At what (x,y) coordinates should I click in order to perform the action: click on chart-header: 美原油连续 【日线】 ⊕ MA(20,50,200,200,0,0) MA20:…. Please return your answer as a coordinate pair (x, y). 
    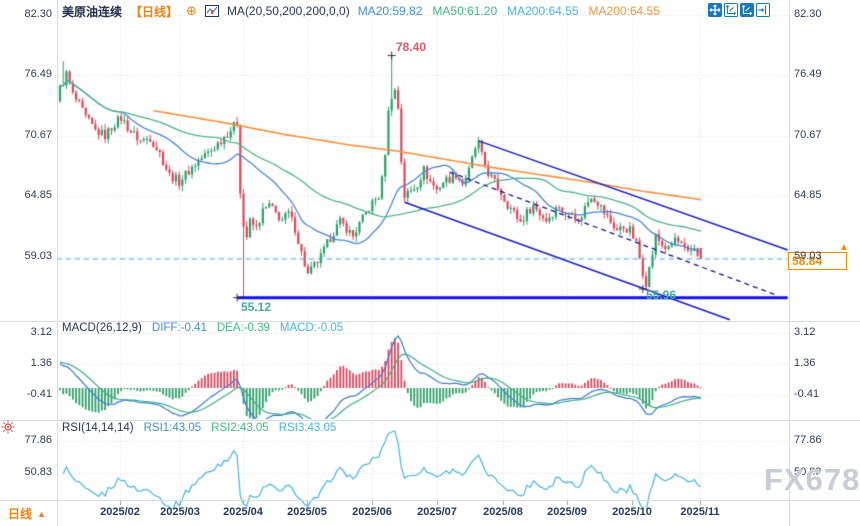
    Looking at the image, I should click on (366, 11).